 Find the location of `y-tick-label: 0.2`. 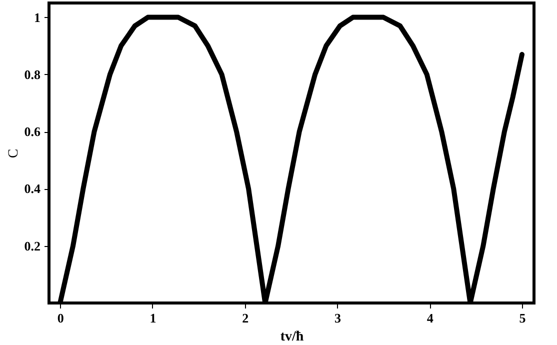

y-tick-label: 0.2 is located at coordinates (32, 246).